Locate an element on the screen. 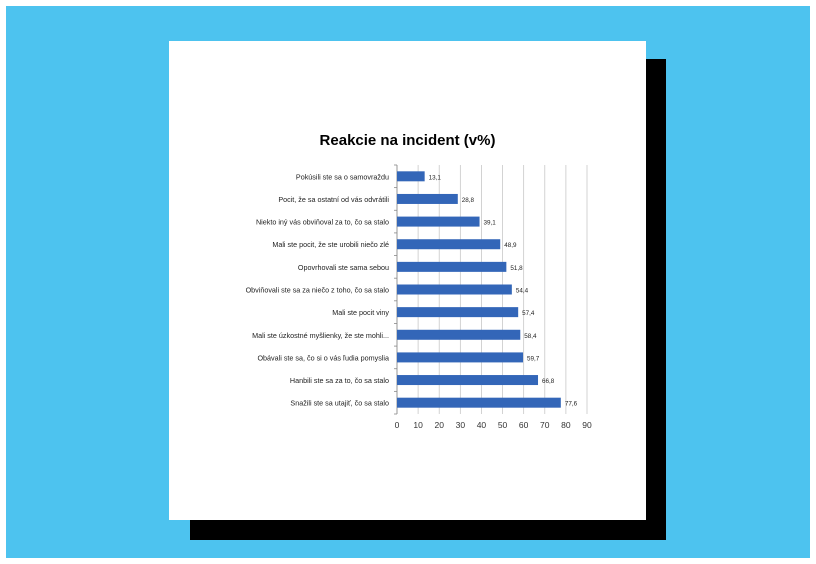 This screenshot has width=816, height=564. chart-title: Reakcie na incident (v%) is located at coordinates (407, 140).